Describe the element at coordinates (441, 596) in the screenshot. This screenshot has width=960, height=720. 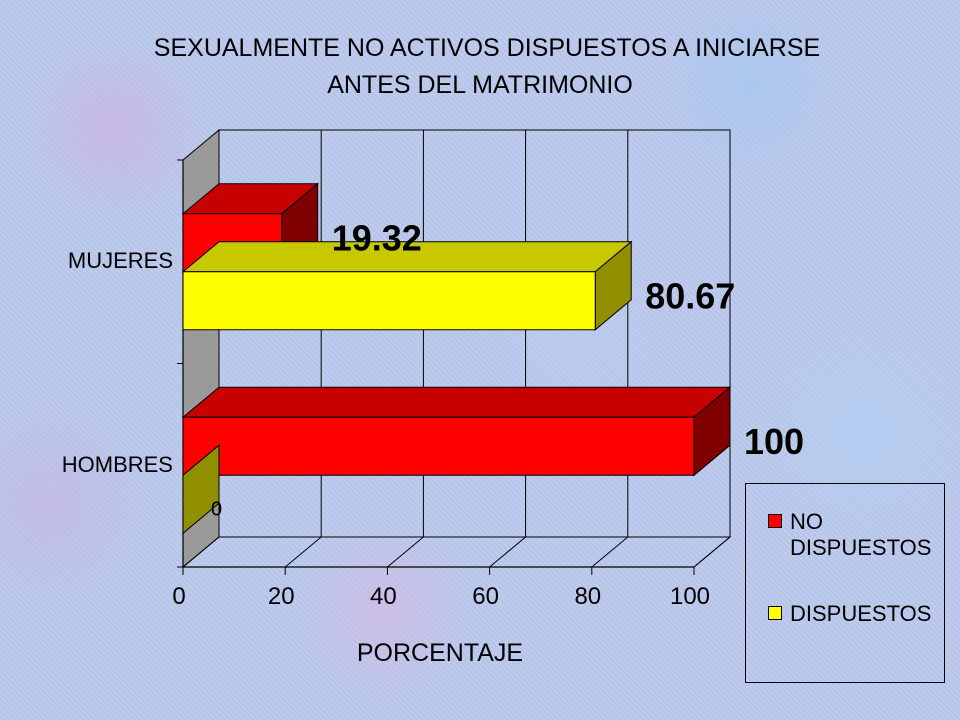
I see `x-tick-labels: 0 20 40 60 80 100` at that location.